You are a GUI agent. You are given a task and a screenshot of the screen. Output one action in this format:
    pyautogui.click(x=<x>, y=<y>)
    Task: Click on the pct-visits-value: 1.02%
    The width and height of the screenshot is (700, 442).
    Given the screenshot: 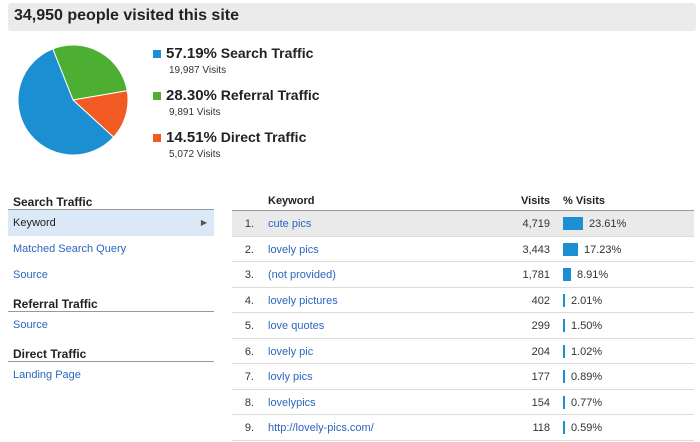 What is the action you would take?
    pyautogui.click(x=587, y=351)
    